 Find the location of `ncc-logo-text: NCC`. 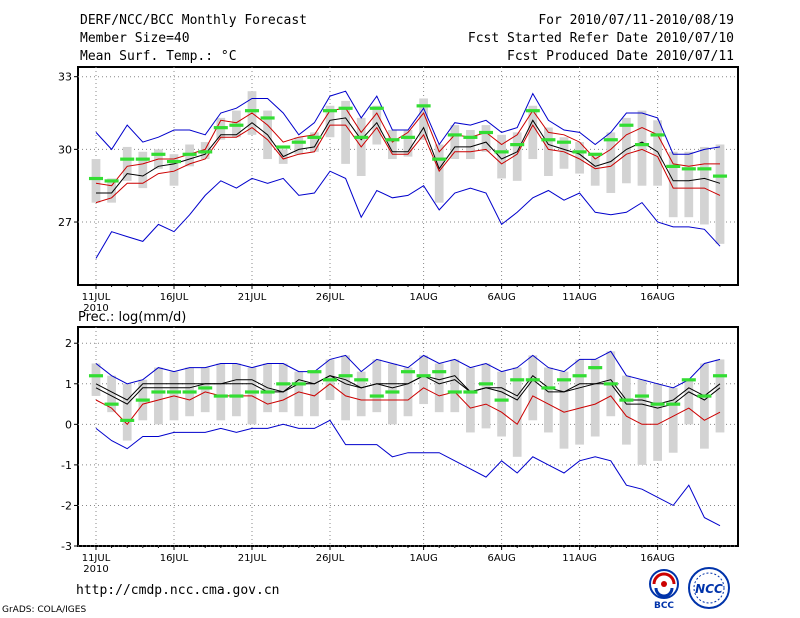

ncc-logo-text: NCC is located at coordinates (709, 589).